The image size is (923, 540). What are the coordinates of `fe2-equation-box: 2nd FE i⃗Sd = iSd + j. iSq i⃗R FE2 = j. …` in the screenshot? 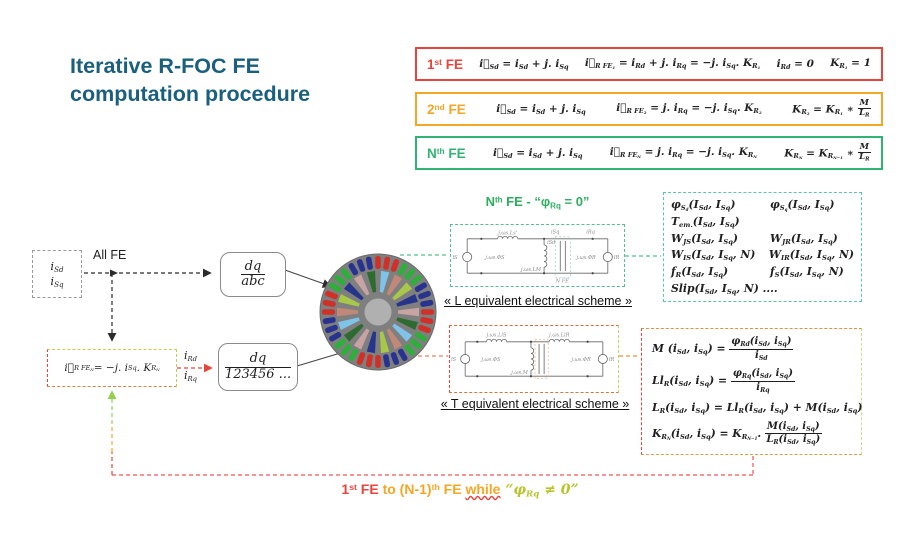 It's located at (649, 109).